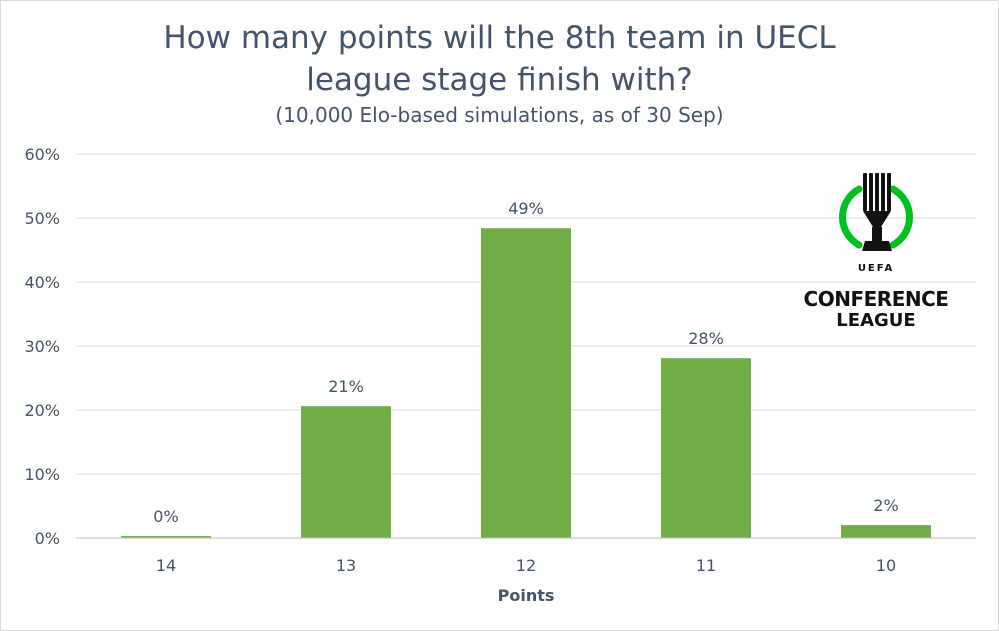 This screenshot has height=631, width=999. I want to click on data-label: 49%, so click(526, 208).